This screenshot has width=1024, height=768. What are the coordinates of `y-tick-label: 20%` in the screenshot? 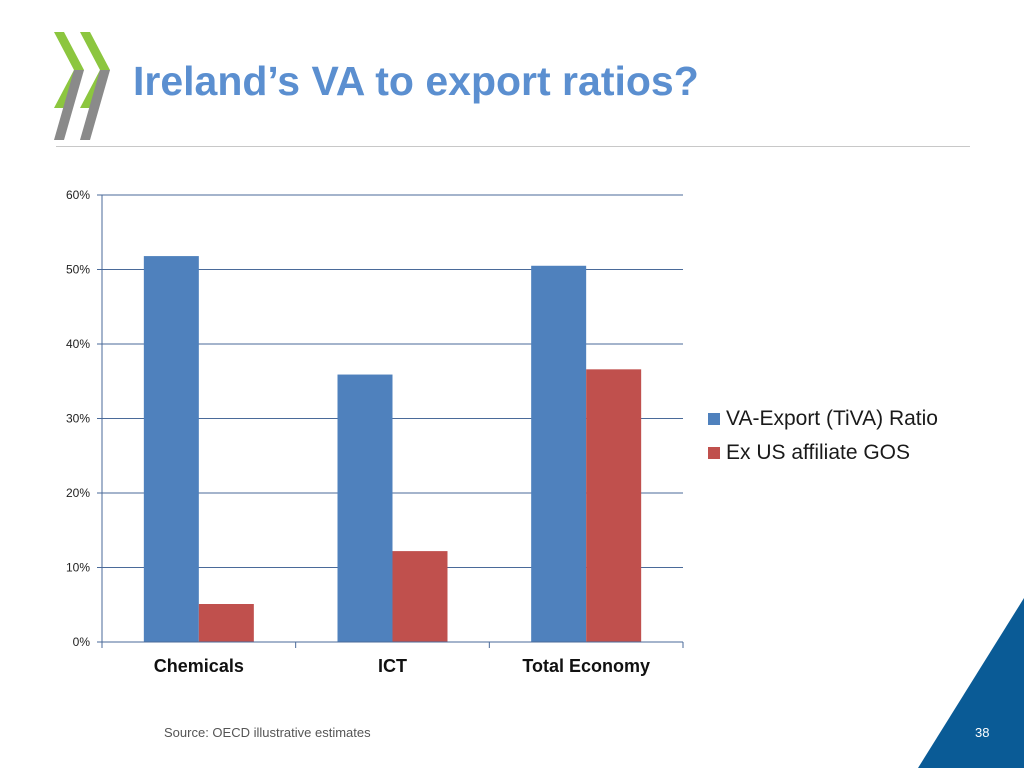 It's located at (78, 493).